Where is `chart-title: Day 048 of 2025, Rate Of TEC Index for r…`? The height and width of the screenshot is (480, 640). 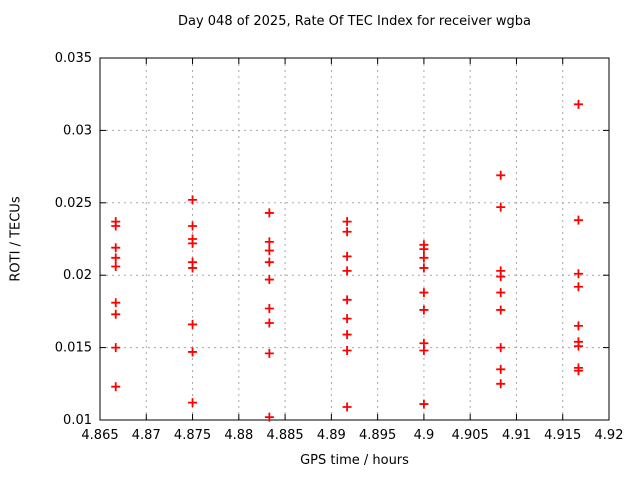
chart-title: Day 048 of 2025, Rate Of TEC Index for r… is located at coordinates (354, 21).